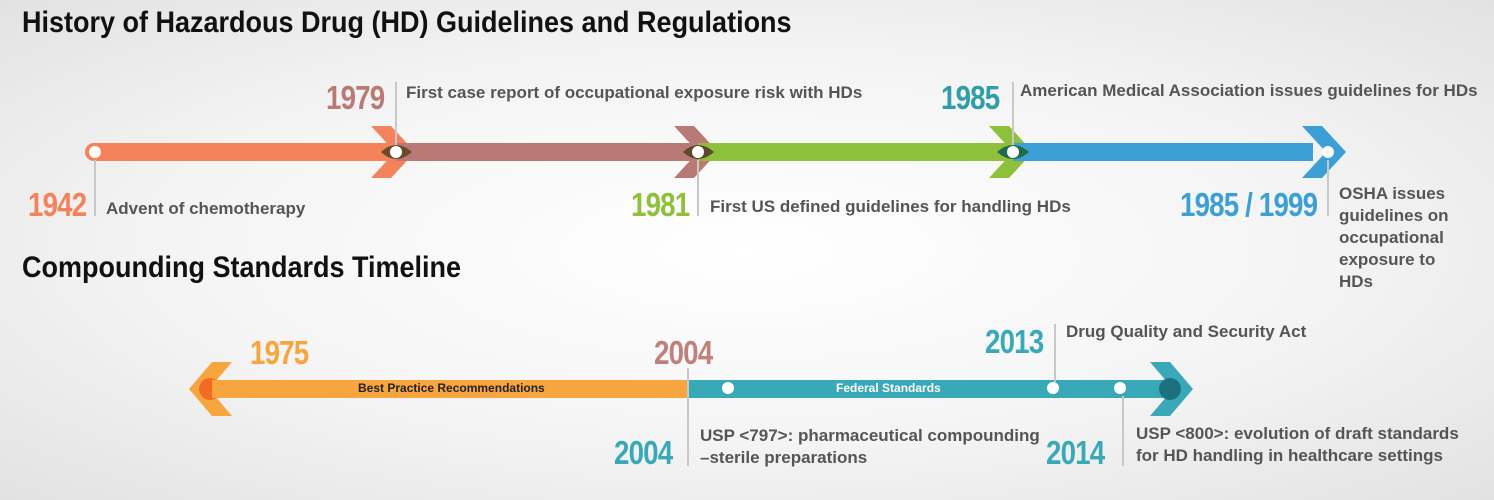  I want to click on timeline-1-arrow, so click(715, 152).